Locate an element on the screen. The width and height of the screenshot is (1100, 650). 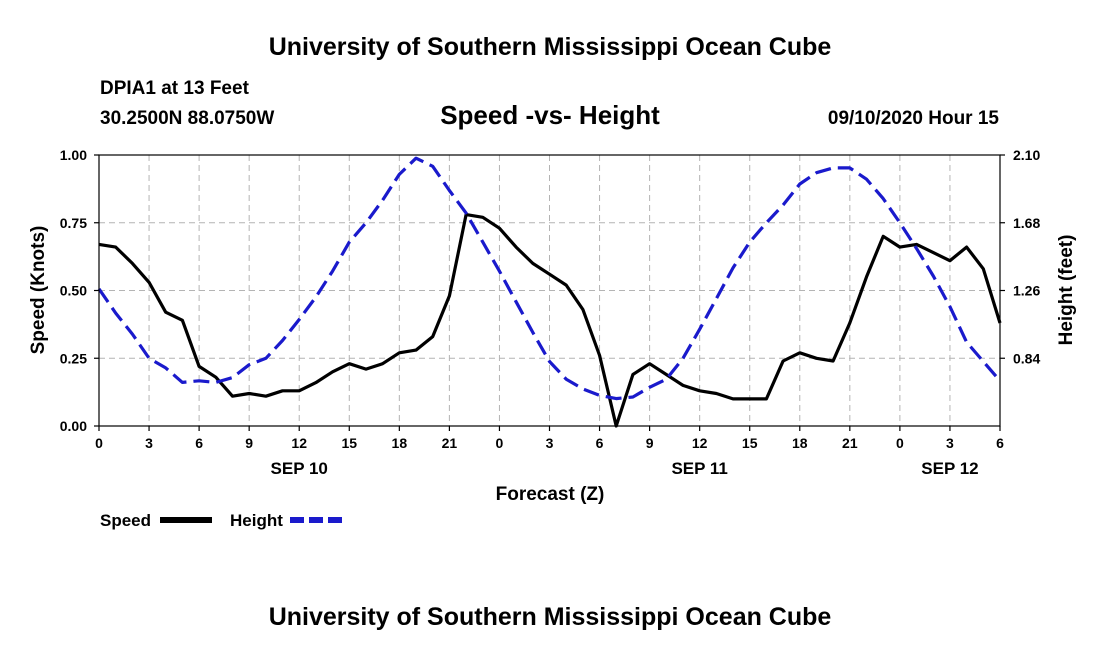
x-axis-title: Forecast (Z) is located at coordinates (550, 494).